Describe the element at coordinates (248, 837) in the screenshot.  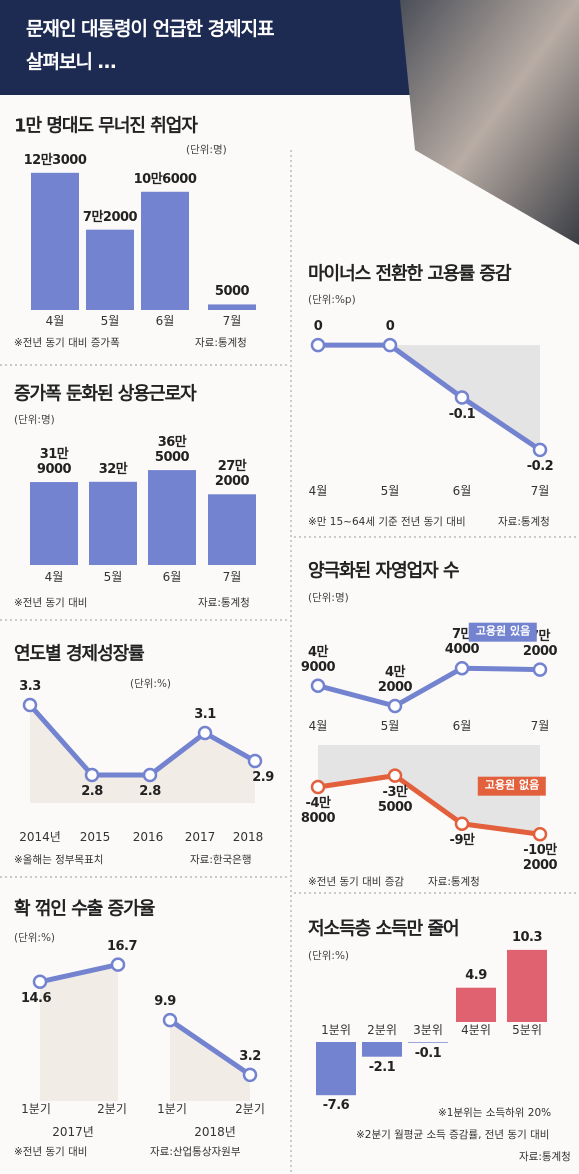
I see `x-tick-label: 2018` at that location.